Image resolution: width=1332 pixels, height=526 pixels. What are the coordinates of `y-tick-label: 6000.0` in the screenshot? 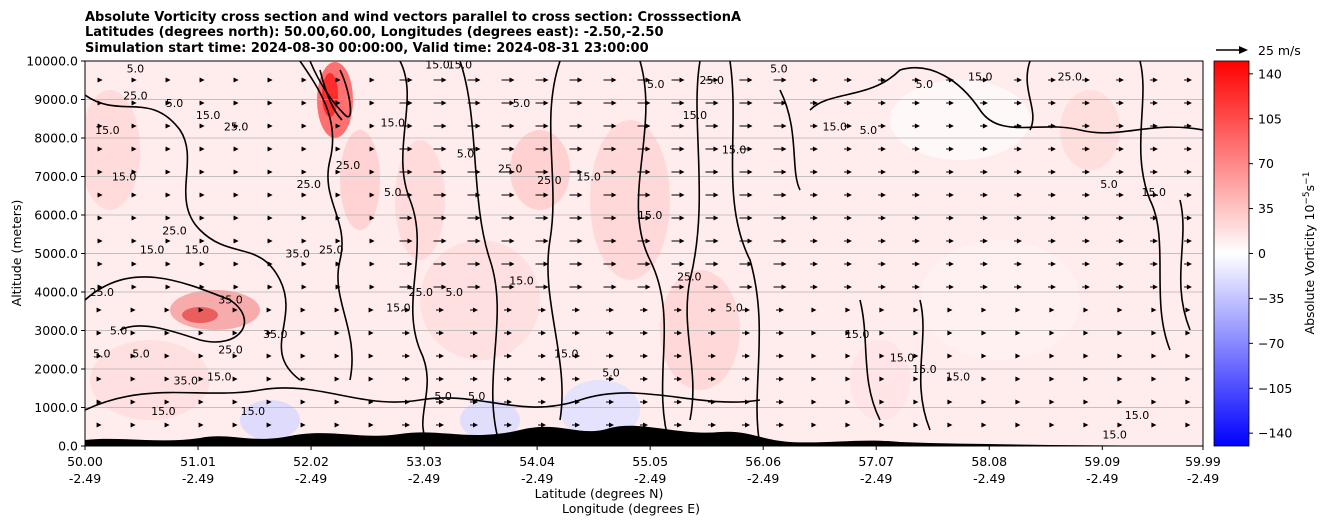 It's located at (56, 215).